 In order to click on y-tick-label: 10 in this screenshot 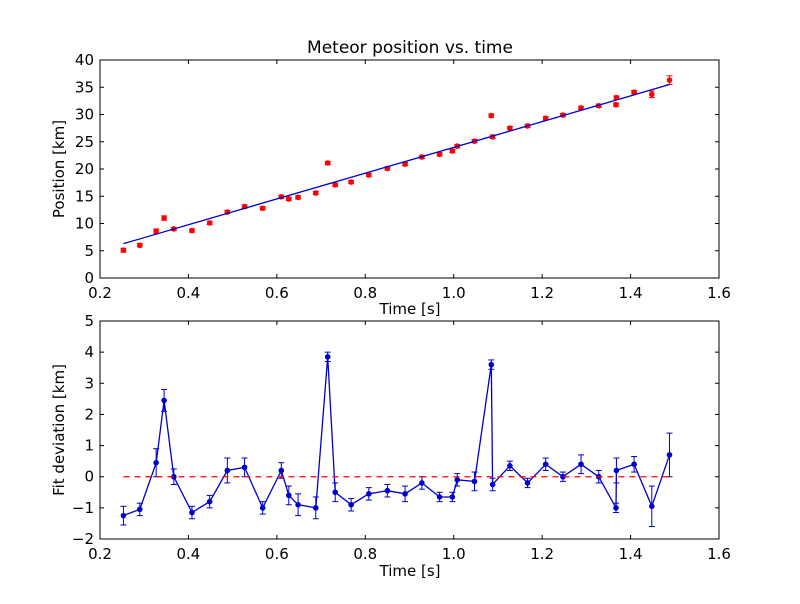, I will do `click(84, 224)`.